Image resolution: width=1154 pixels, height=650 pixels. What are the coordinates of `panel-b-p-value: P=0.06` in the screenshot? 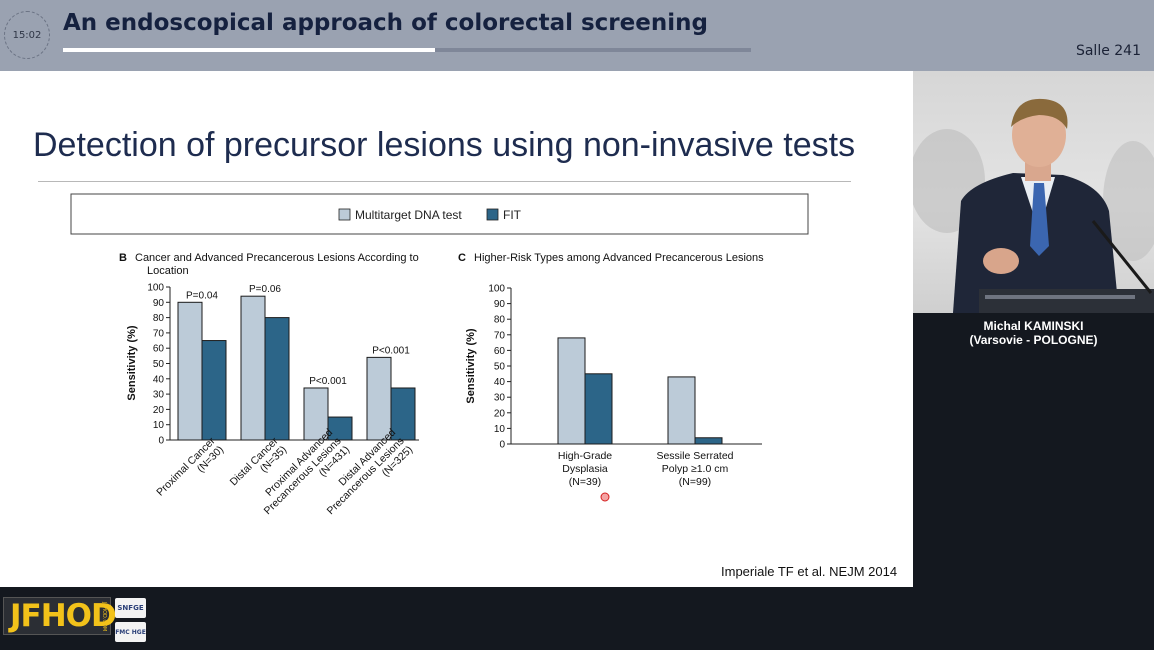 It's located at (265, 289).